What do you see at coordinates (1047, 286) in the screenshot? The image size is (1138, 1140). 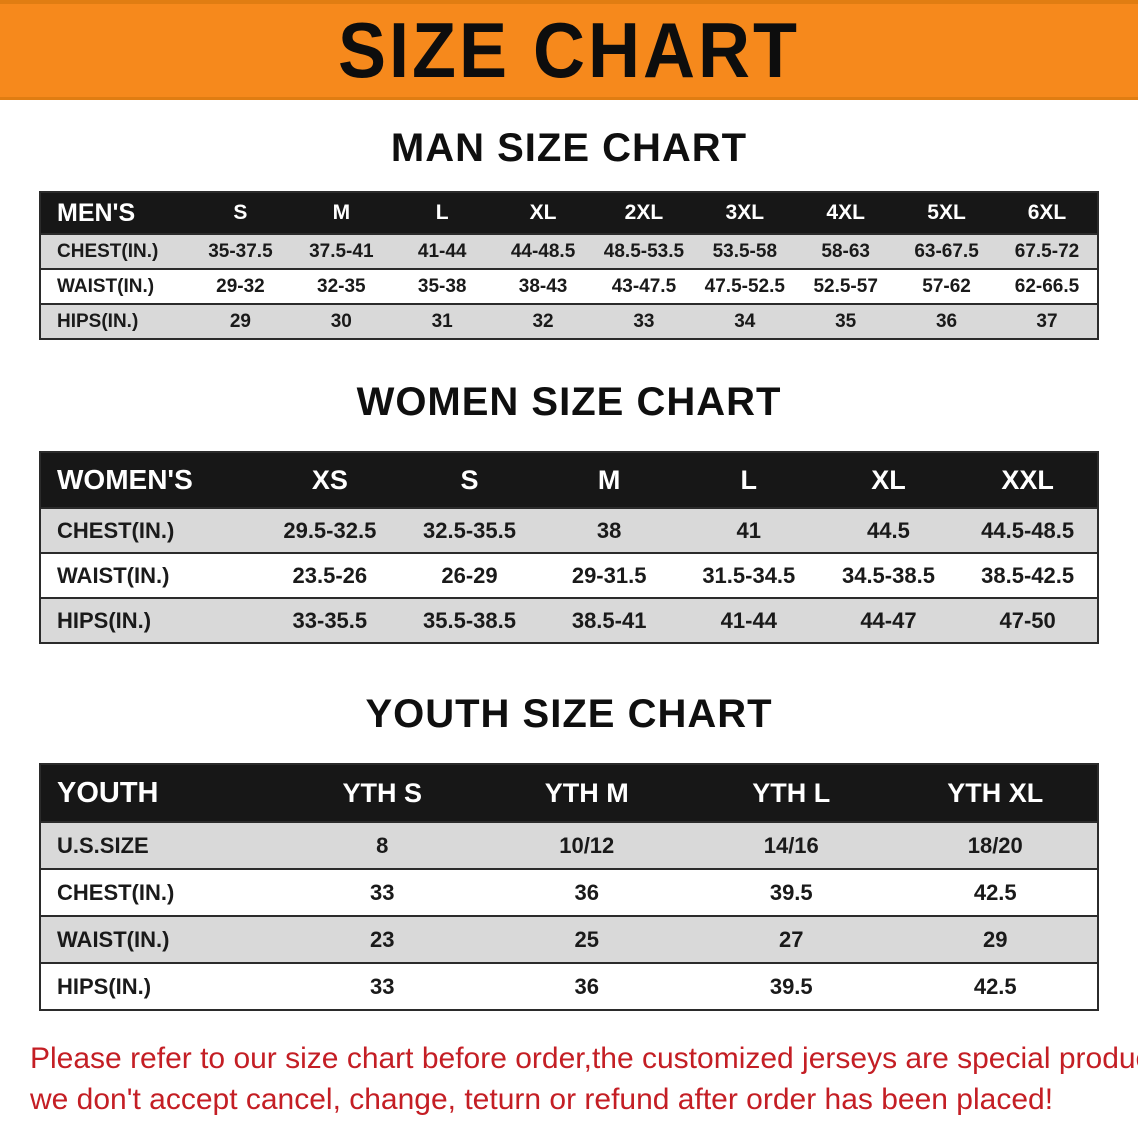 I see `size-value-cell: 62-66.5` at bounding box center [1047, 286].